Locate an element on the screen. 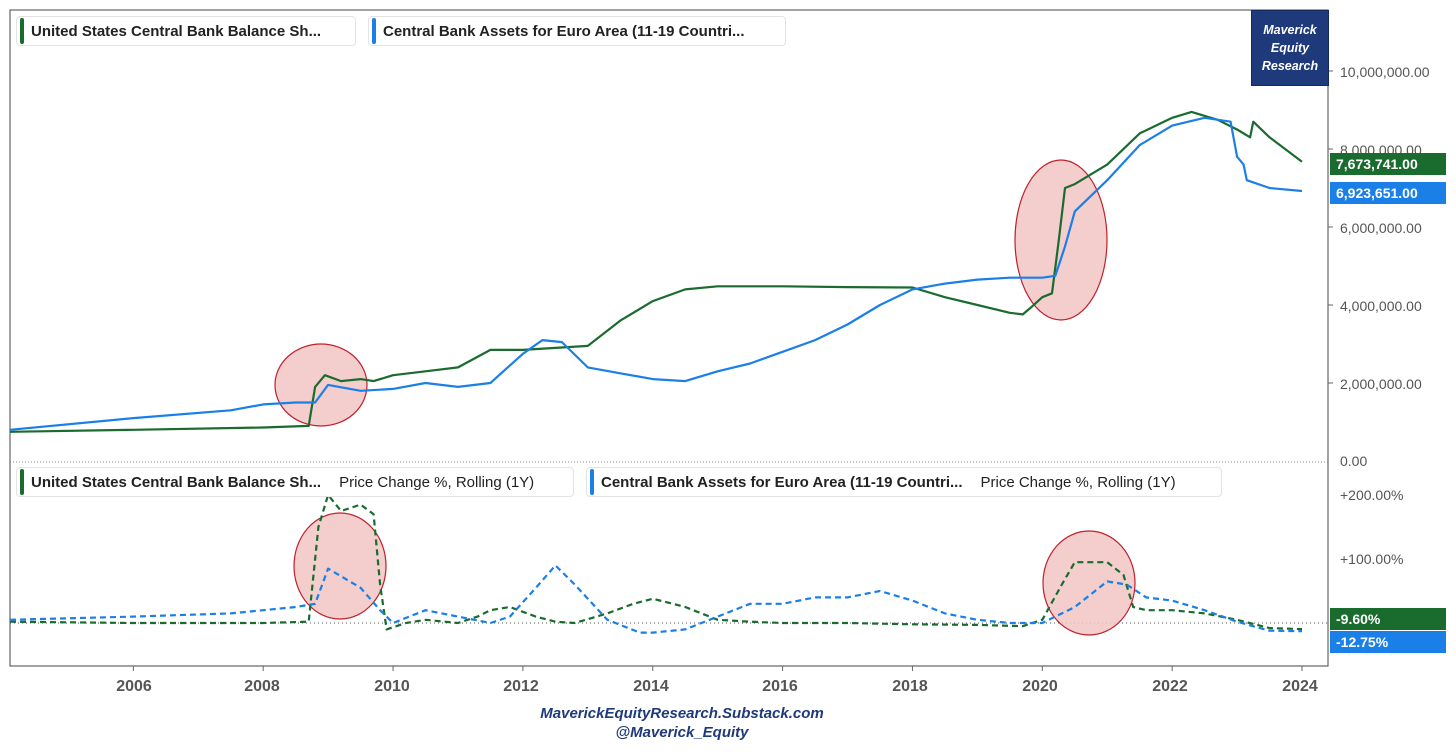 Image resolution: width=1456 pixels, height=752 pixels. x-tick-2012: 2012 is located at coordinates (521, 686).